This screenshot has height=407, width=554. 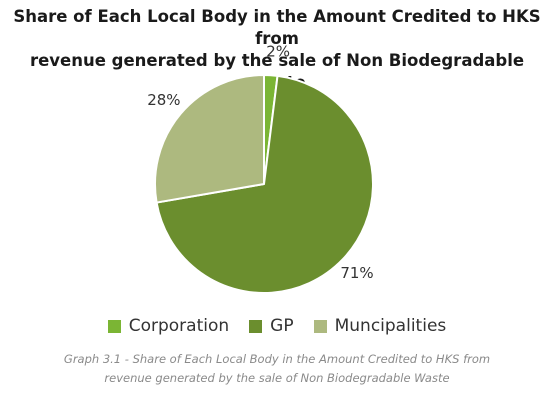 I want to click on legend: Corporation GP Muncipalities, so click(x=277, y=326).